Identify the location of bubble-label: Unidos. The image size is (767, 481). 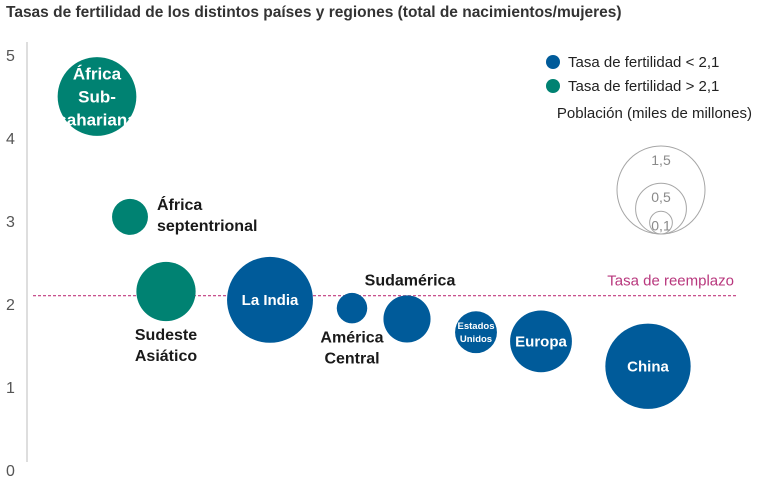
(476, 339).